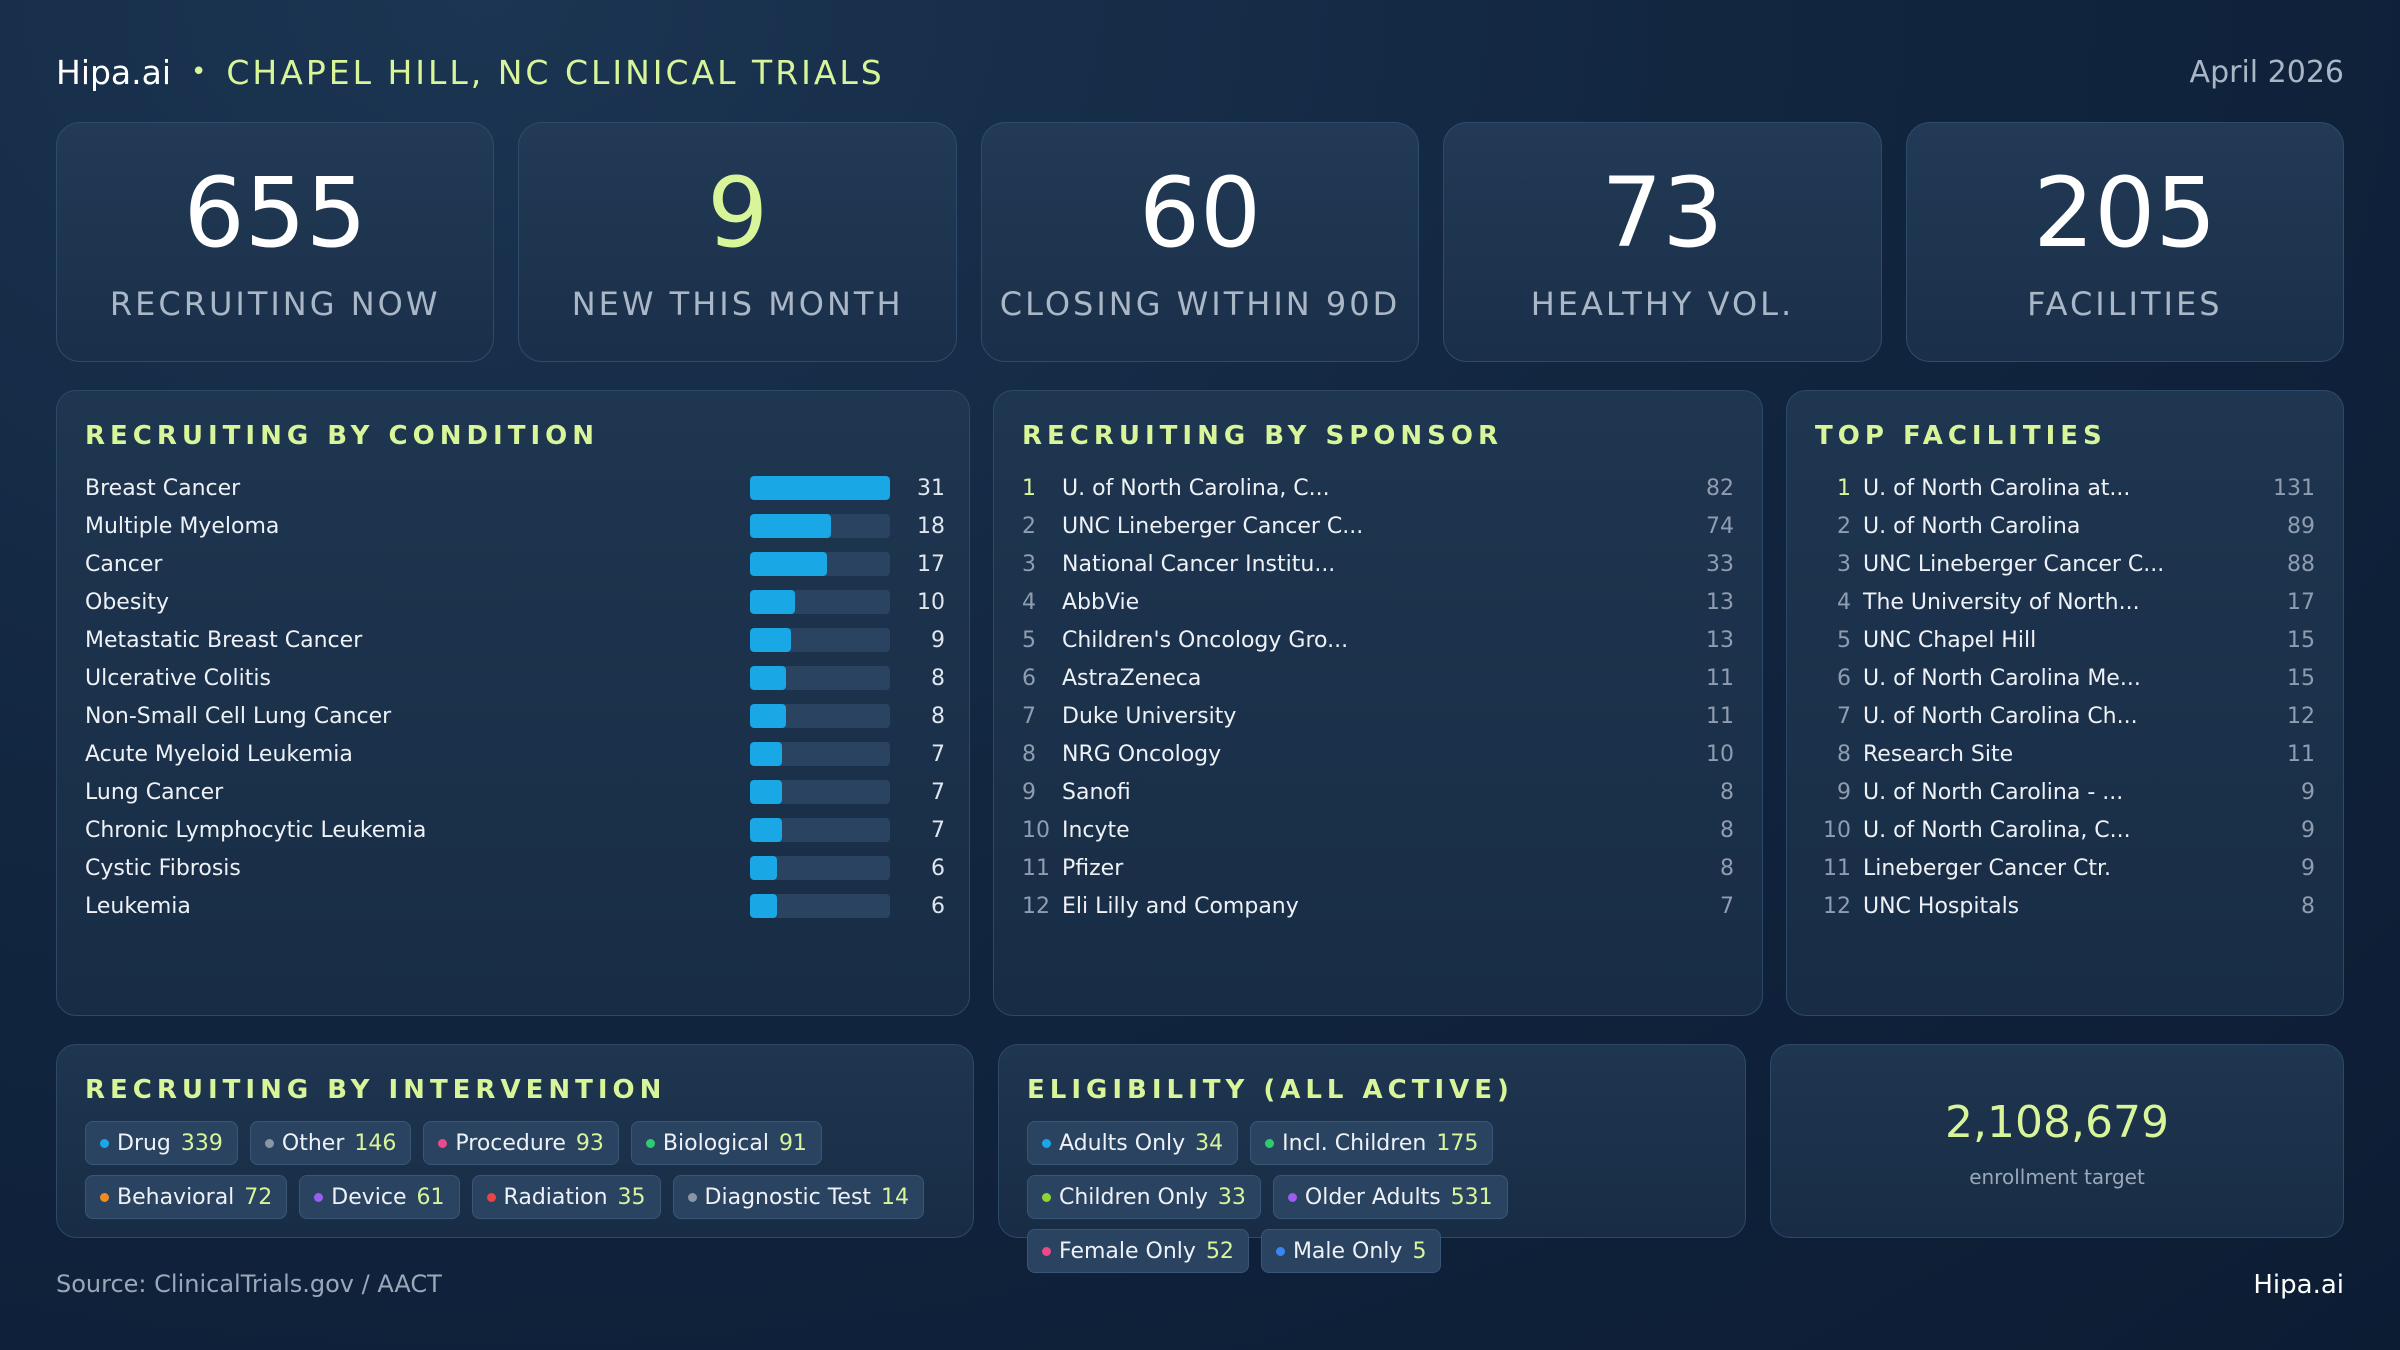 This screenshot has width=2400, height=1350. Describe the element at coordinates (798, 1197) in the screenshot. I see `intervention-chip: Diagnostic Test 14` at that location.